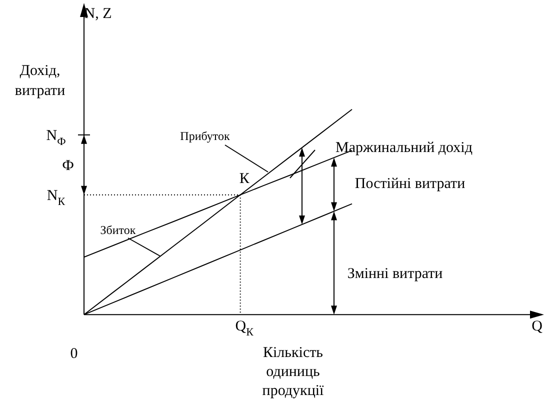  What do you see at coordinates (244, 178) in the screenshot?
I see `annotation: К` at bounding box center [244, 178].